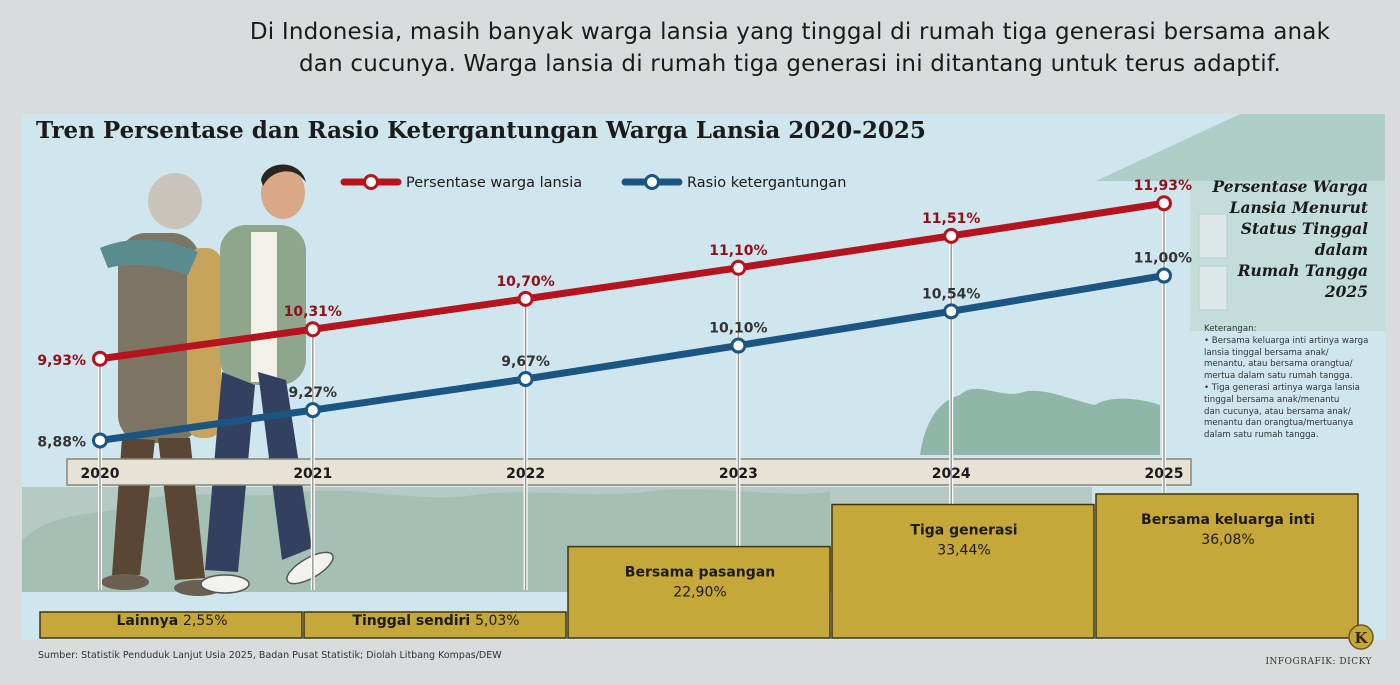  Describe the element at coordinates (1278, 364) in the screenshot. I see `notes-line: menantu, atau bersama orangtua/` at that location.